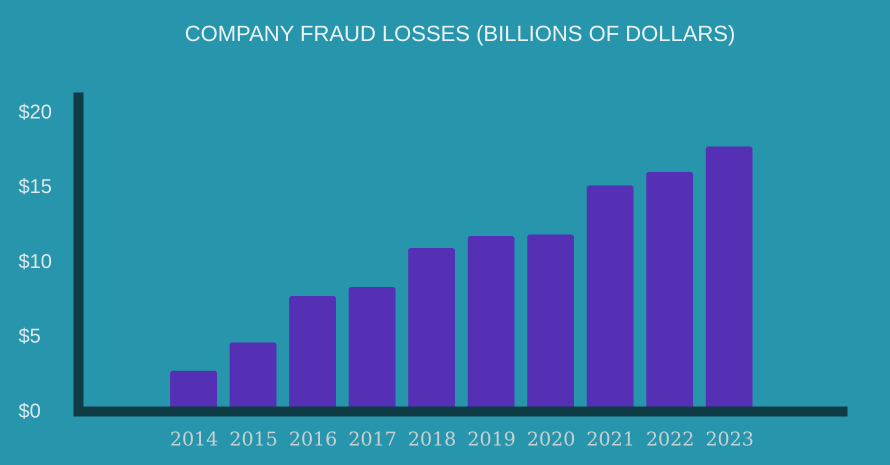 The height and width of the screenshot is (465, 890). I want to click on x-tick-label: 2018, so click(432, 439).